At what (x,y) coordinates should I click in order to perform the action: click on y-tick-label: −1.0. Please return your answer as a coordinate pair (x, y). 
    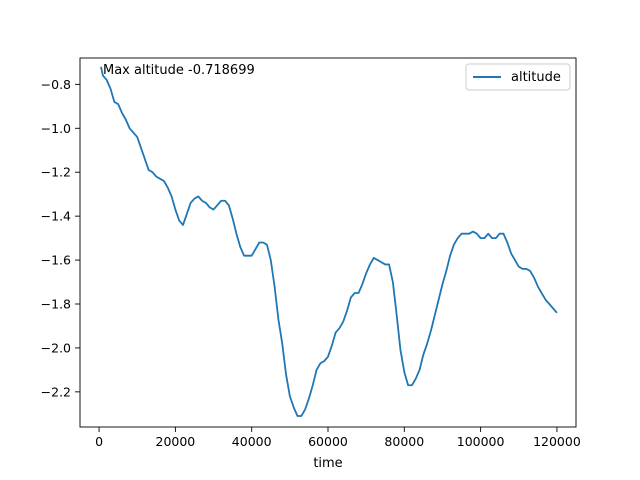
    Looking at the image, I should click on (56, 128).